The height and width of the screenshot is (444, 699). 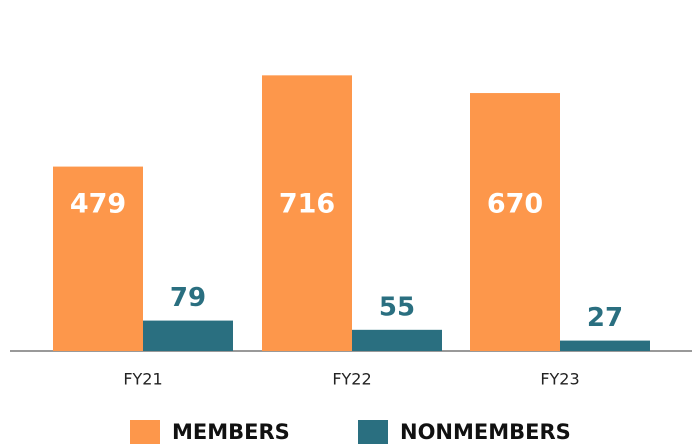 I want to click on legend-label: NONMEMBERS, so click(x=485, y=432).